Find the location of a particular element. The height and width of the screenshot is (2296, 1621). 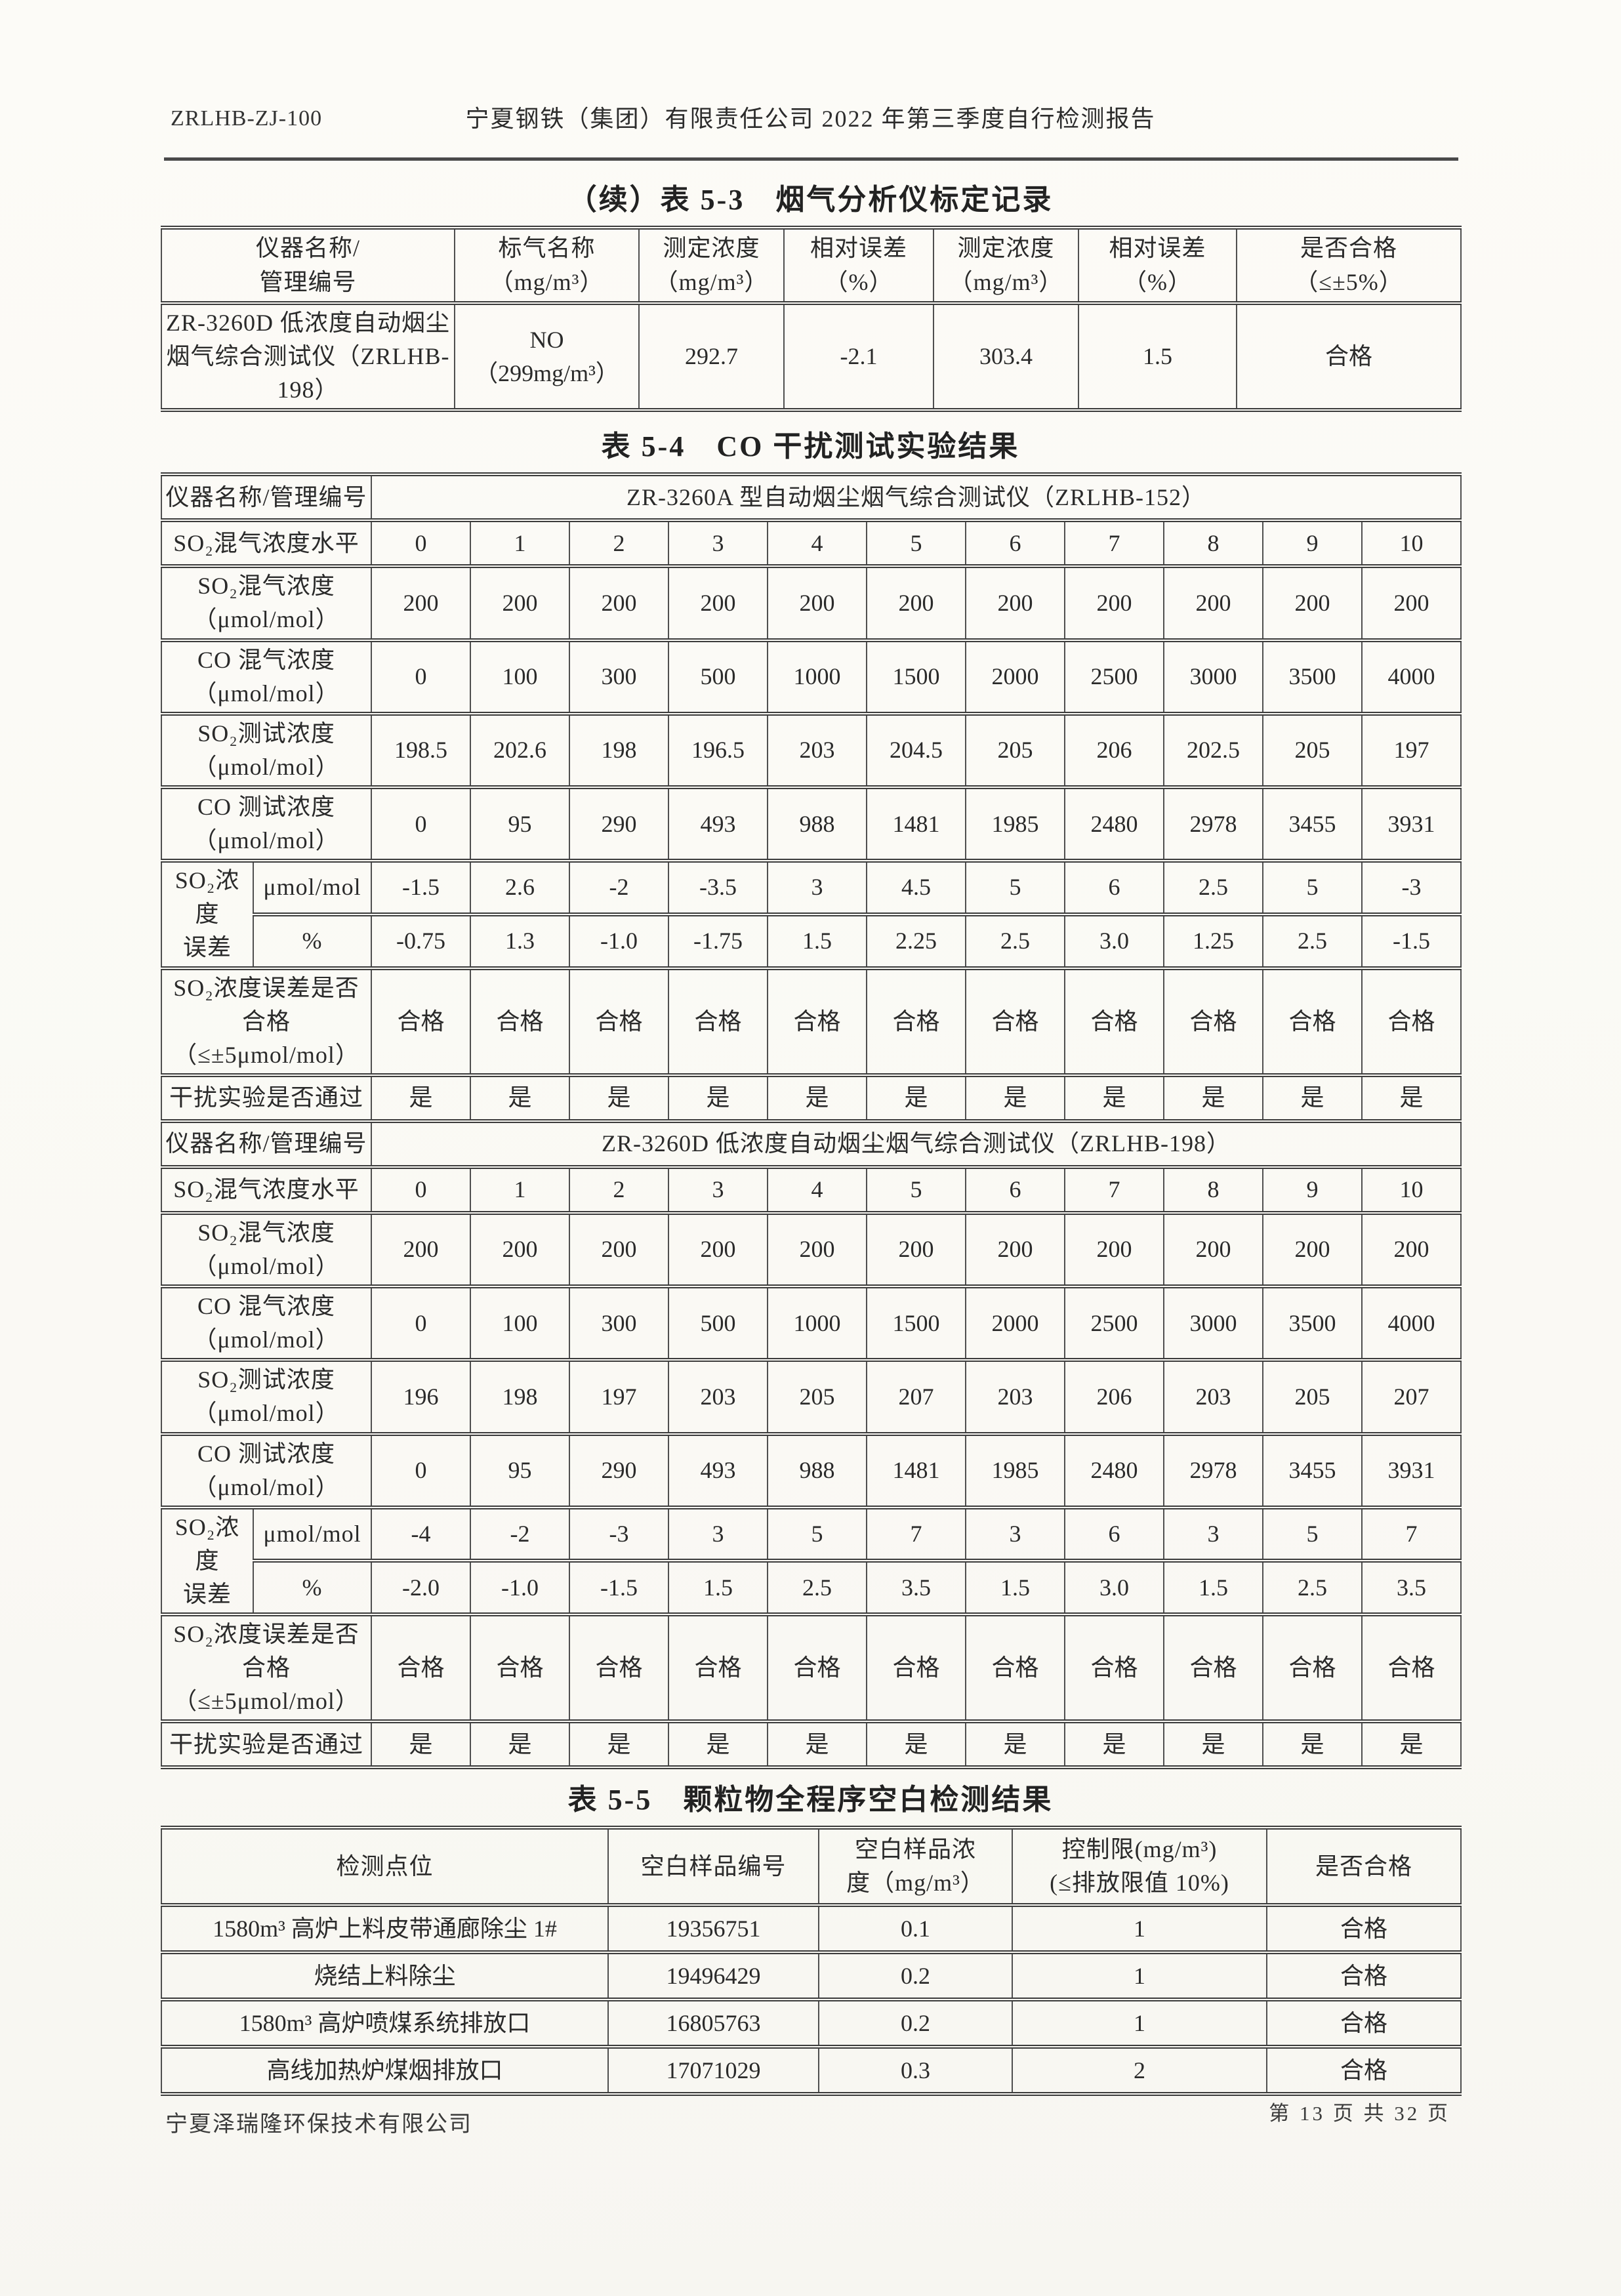

instrument-name-cell: ZR-3260A 型自动烟尘烟气综合测试仪（ZRLHB-152） is located at coordinates (916, 497).